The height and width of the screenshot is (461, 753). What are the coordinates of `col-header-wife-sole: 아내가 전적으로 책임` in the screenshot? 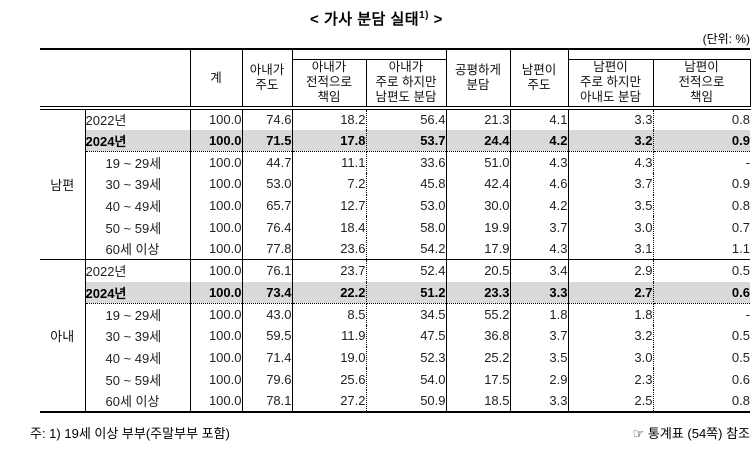 It's located at (329, 84).